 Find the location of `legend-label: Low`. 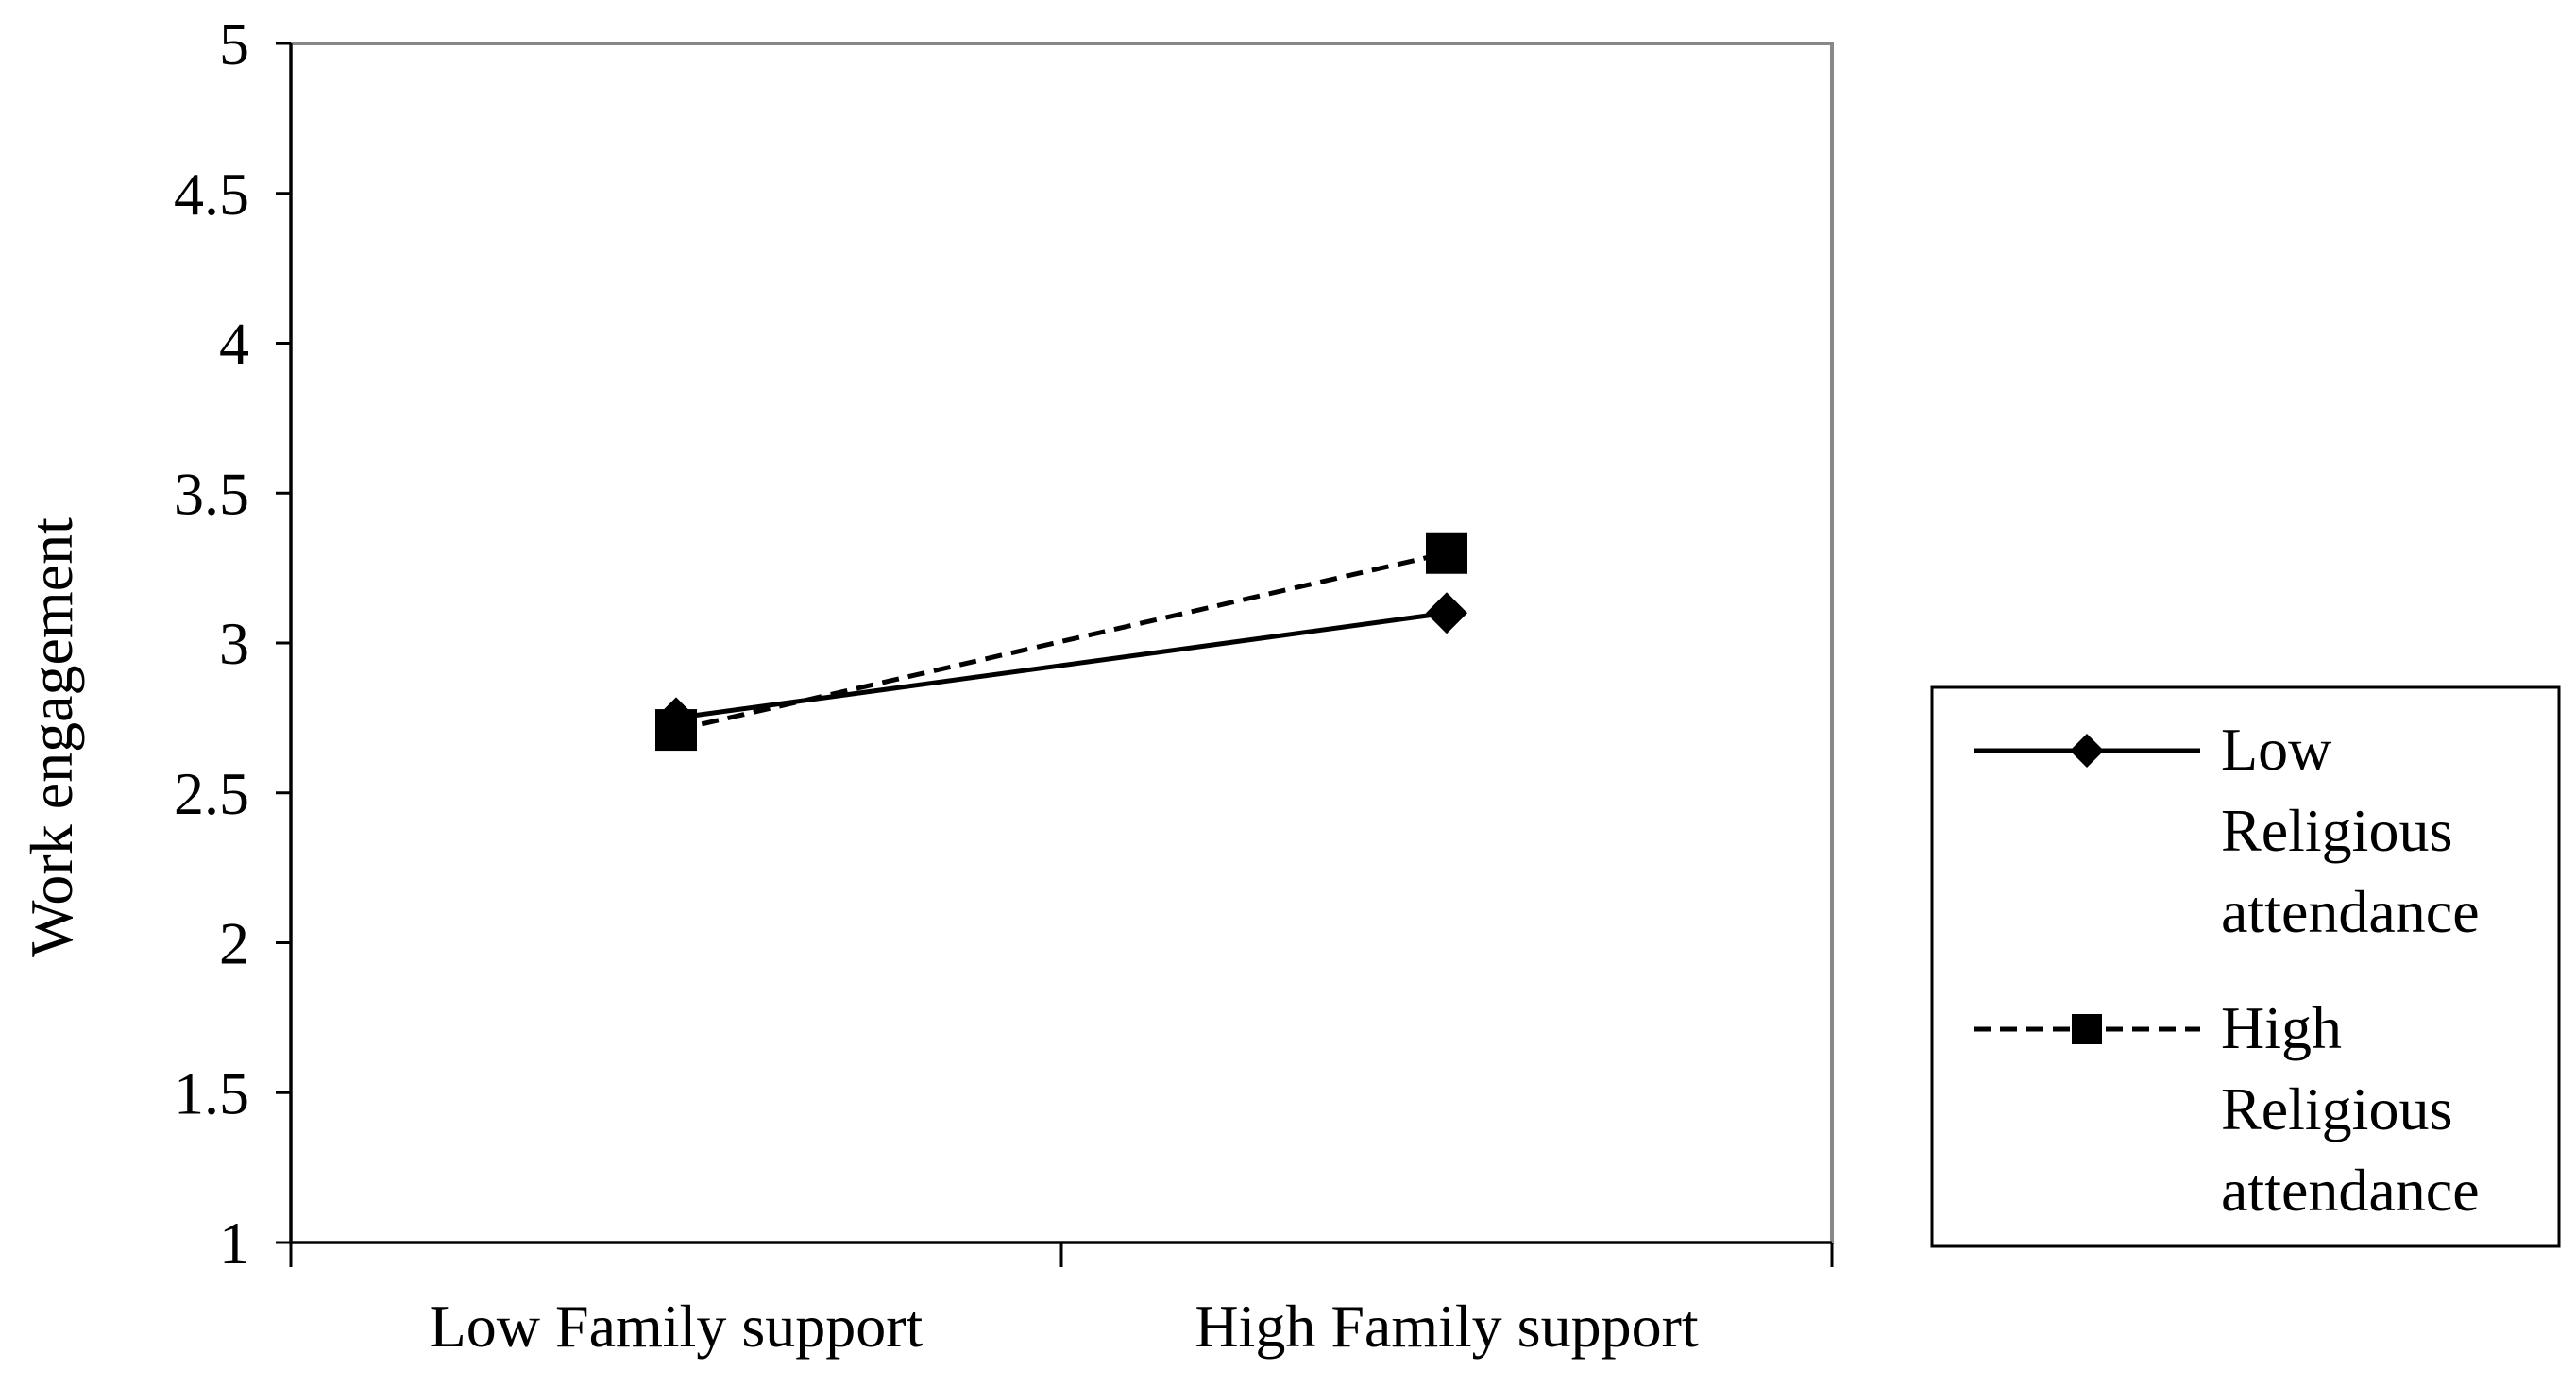

legend-label: Low is located at coordinates (2276, 749).